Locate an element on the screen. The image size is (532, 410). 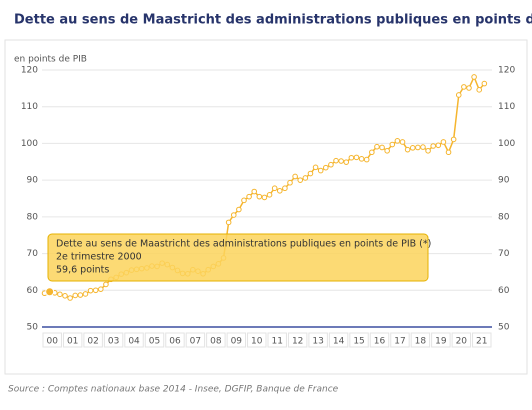
x-tick-label: 12 is located at coordinates (297, 342).